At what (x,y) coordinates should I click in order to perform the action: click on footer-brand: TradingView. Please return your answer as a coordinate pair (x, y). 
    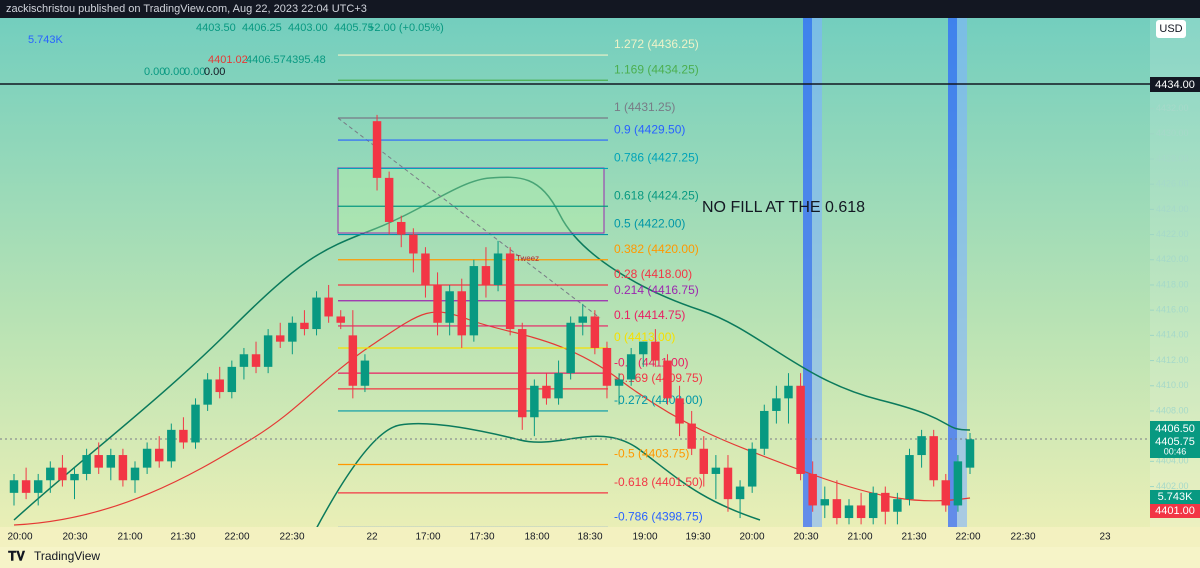
    Looking at the image, I should click on (67, 556).